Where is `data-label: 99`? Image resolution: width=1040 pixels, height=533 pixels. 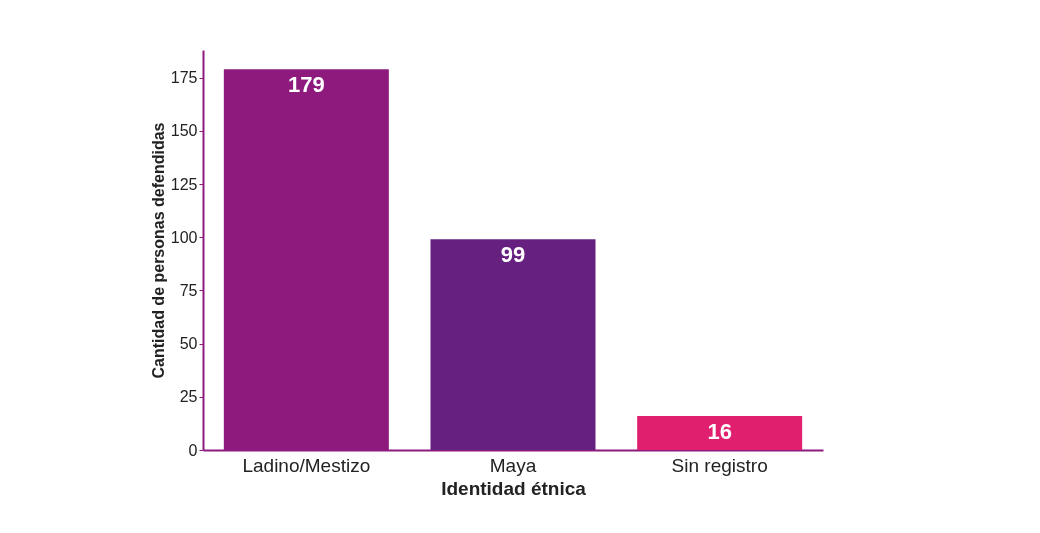
data-label: 99 is located at coordinates (513, 255).